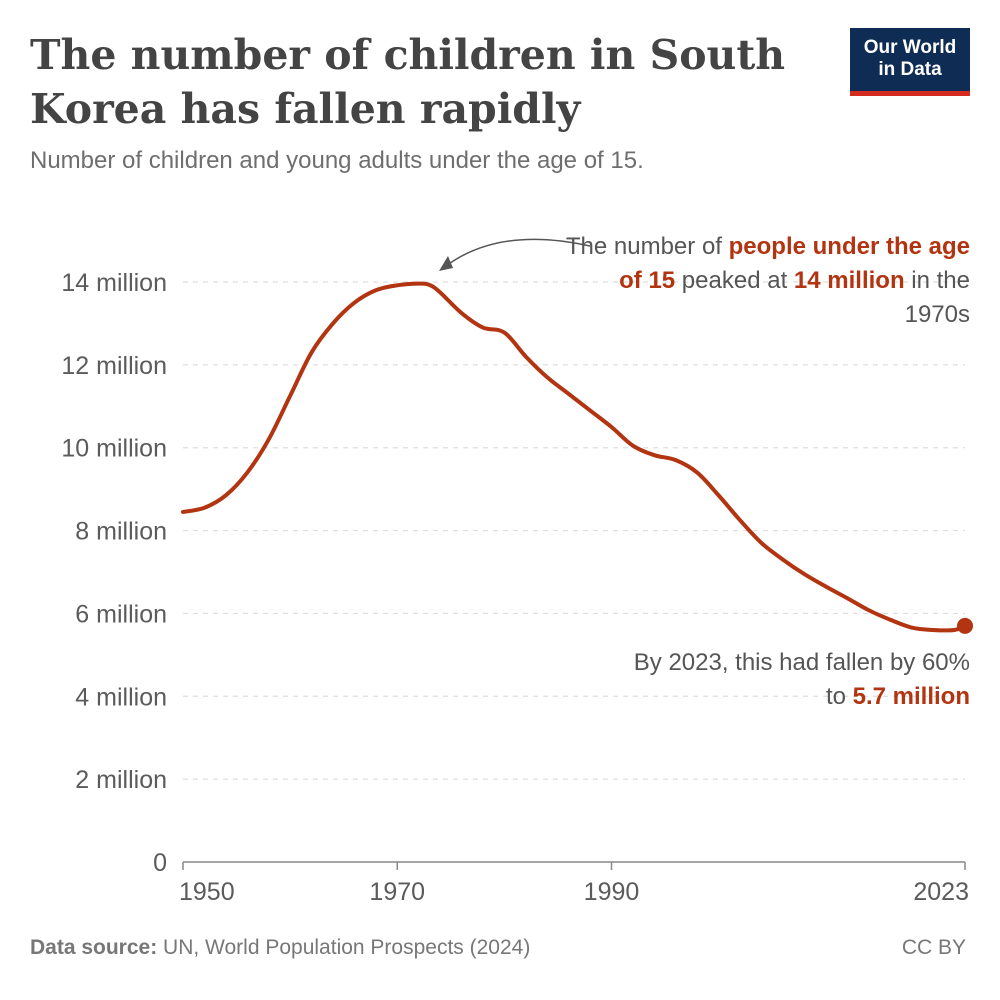  Describe the element at coordinates (910, 69) in the screenshot. I see `logo-line-2: in Data` at that location.